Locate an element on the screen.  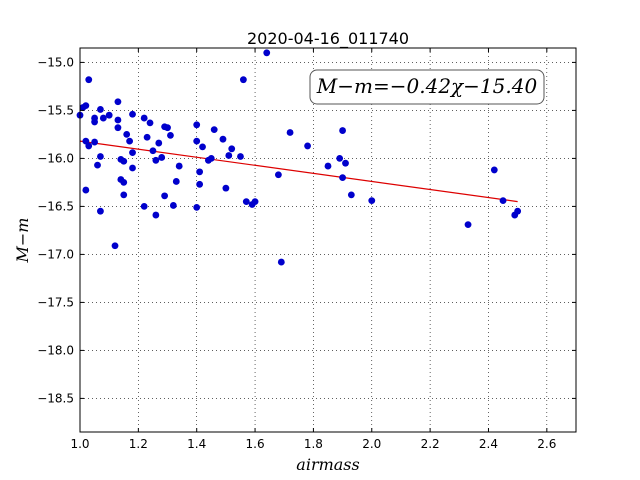
y-tick-label: −16.5 is located at coordinates (55, 206).